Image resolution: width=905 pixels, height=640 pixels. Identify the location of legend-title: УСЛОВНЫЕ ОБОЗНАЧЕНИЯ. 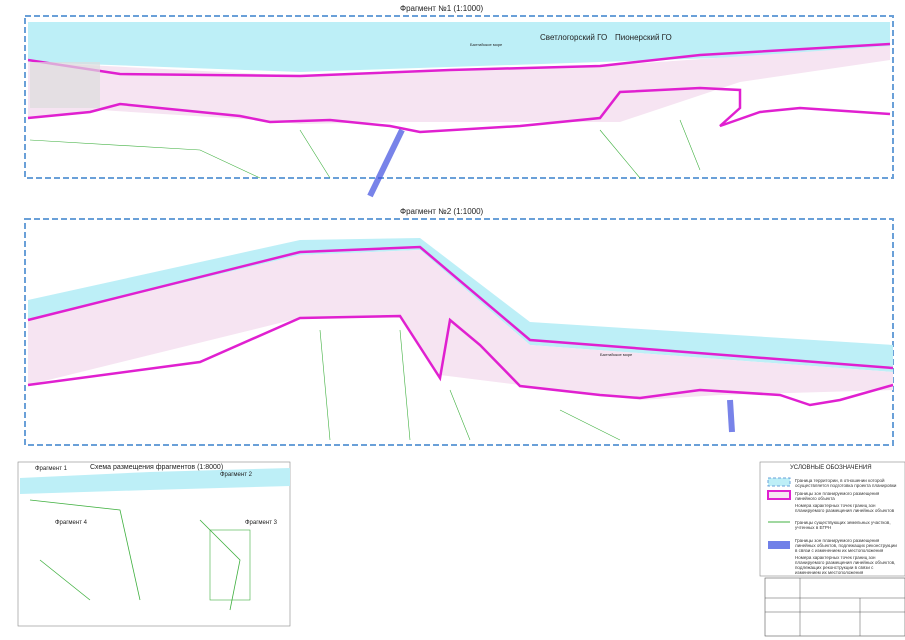
(831, 468).